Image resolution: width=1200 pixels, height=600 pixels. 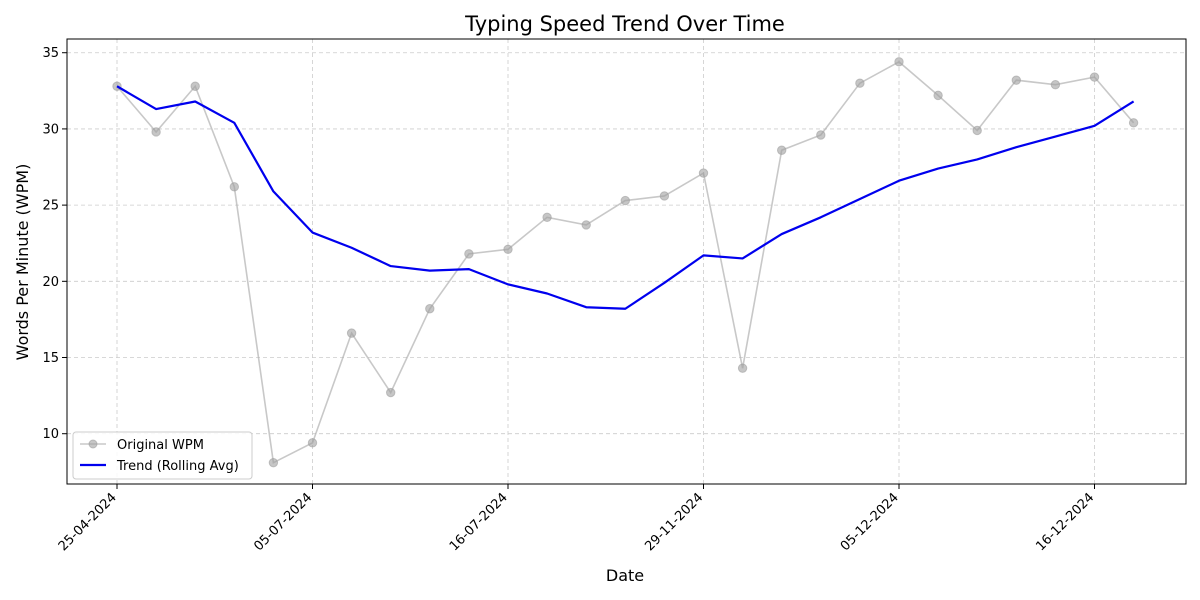 I want to click on legend: Original WPM Trend (Rolling Avg), so click(x=162, y=455).